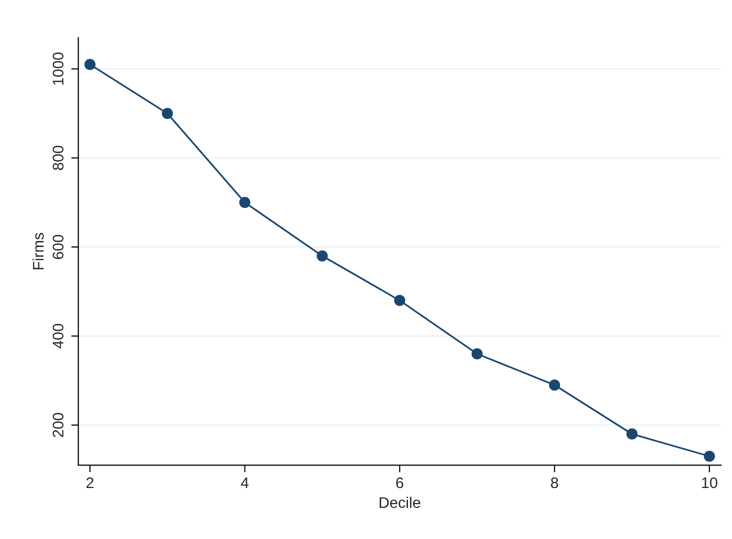 The image size is (732, 539). What do you see at coordinates (58, 336) in the screenshot?
I see `y-tick-label: 400` at bounding box center [58, 336].